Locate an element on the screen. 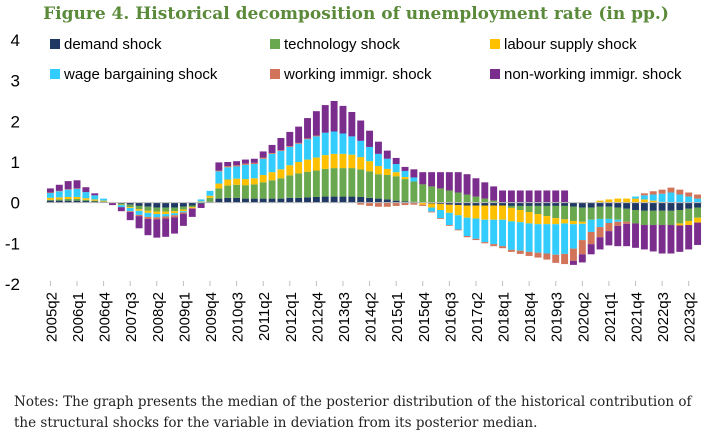 The width and height of the screenshot is (712, 442). y-tick-label: 1 is located at coordinates (15, 162).